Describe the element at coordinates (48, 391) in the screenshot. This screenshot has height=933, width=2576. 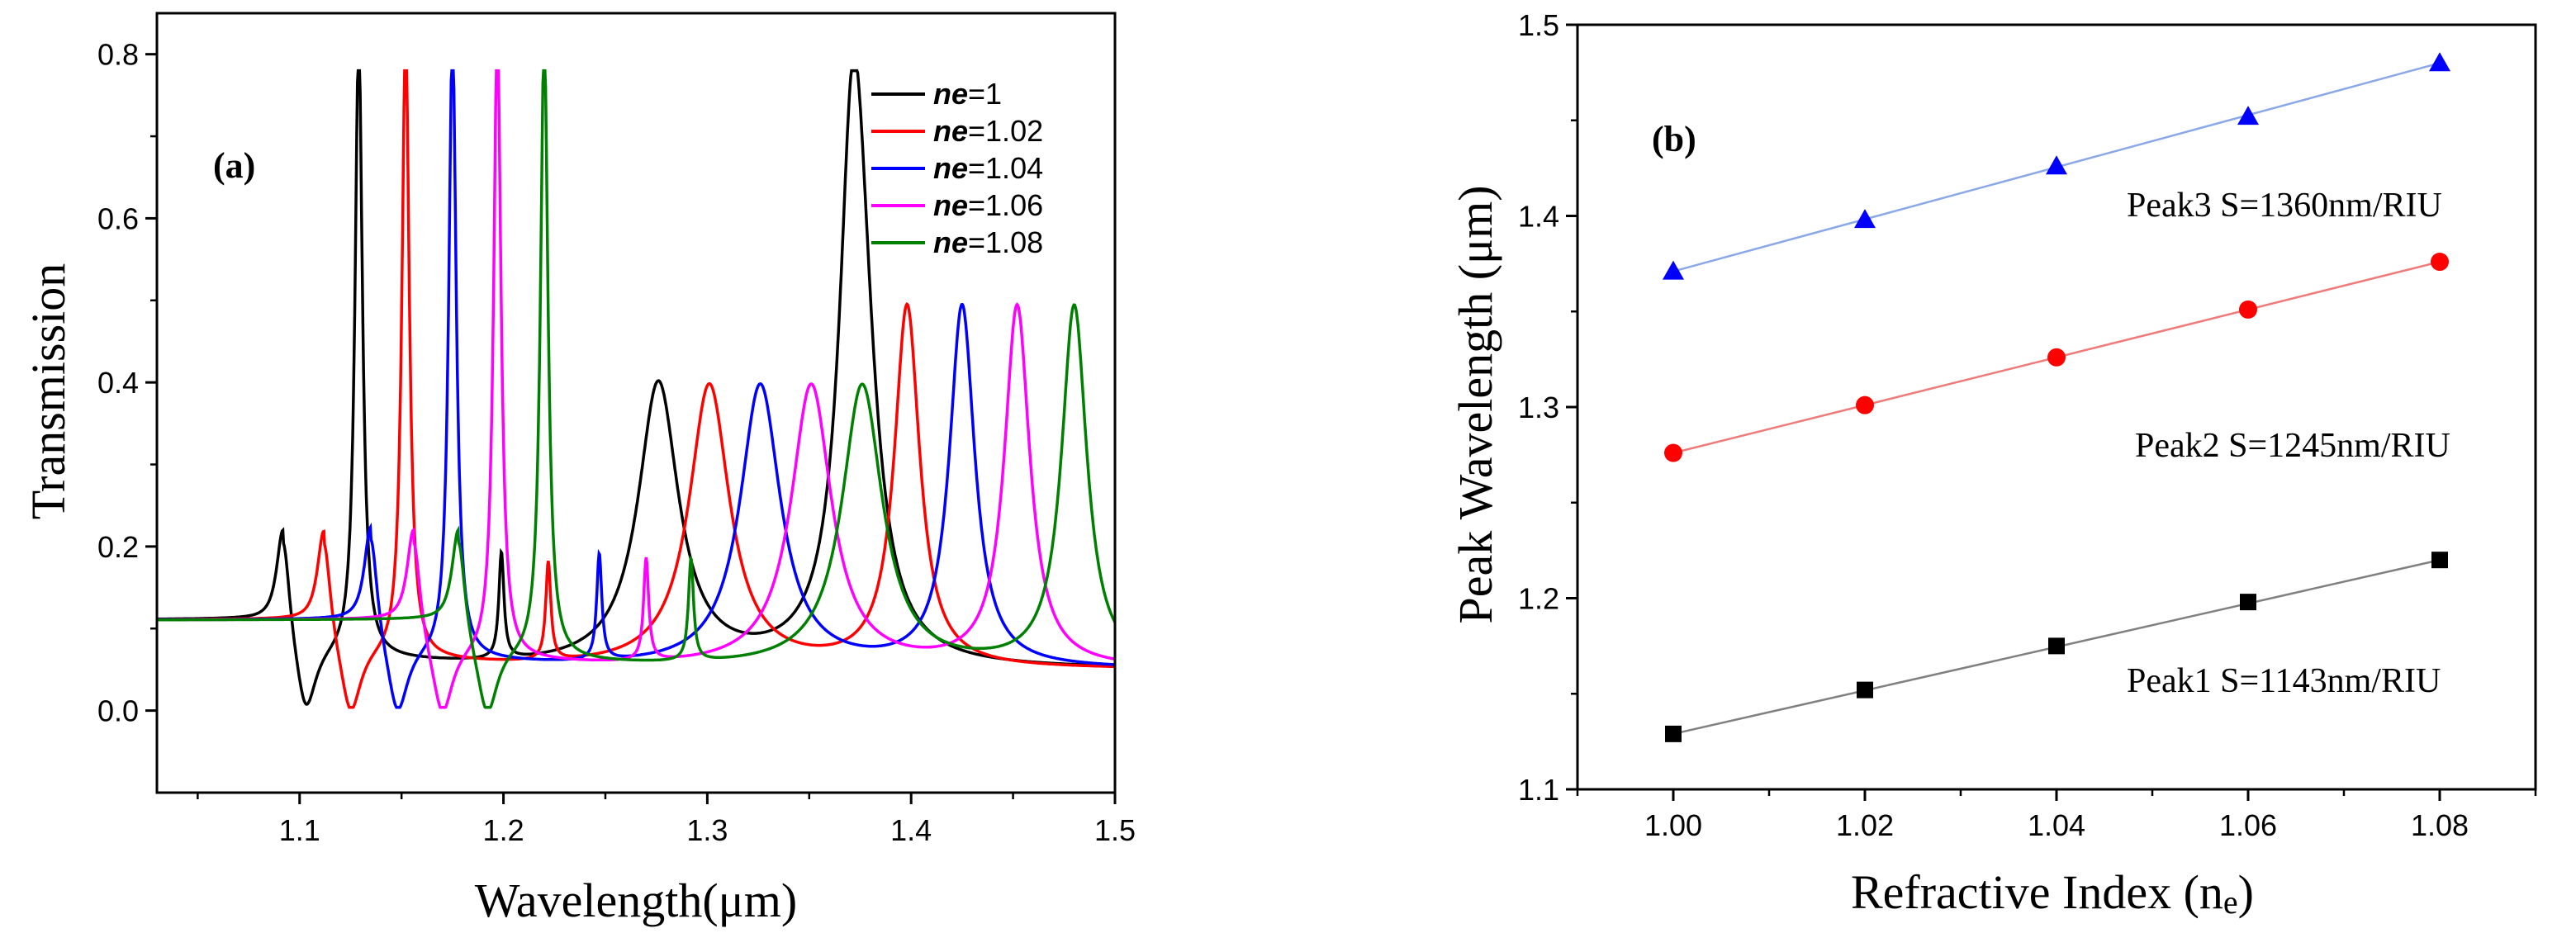
I see `panel-a-ylabel: Transmission` at that location.